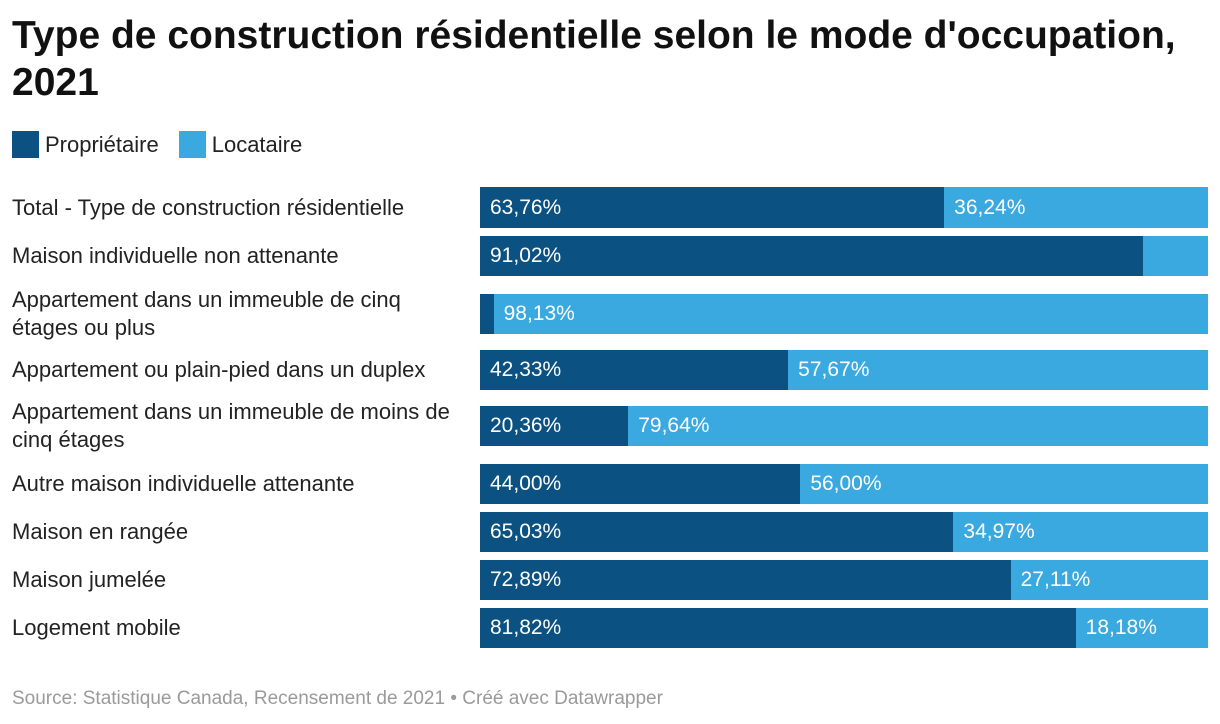 The height and width of the screenshot is (724, 1220). I want to click on bar-row: 72,89% 27,11%, so click(844, 580).